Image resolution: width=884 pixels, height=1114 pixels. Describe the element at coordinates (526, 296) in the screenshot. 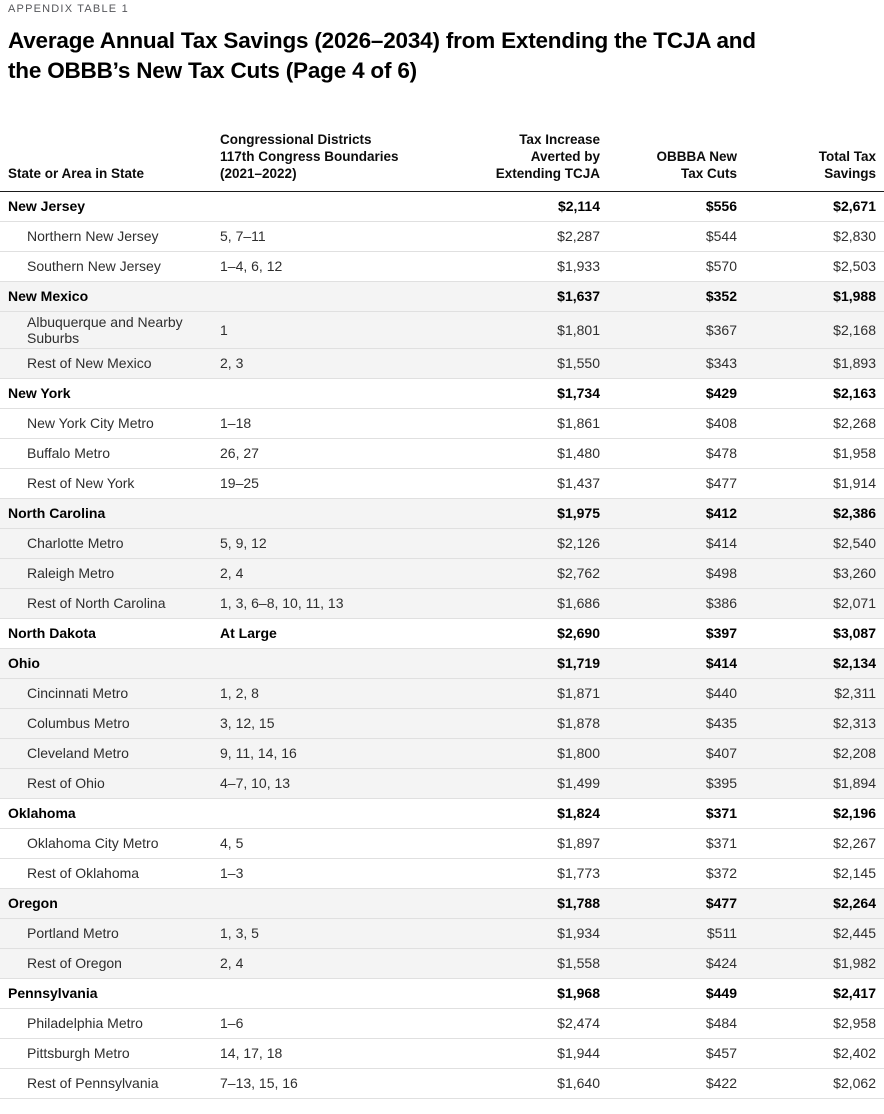

I see `tcja-averted-cell: $1,637` at that location.